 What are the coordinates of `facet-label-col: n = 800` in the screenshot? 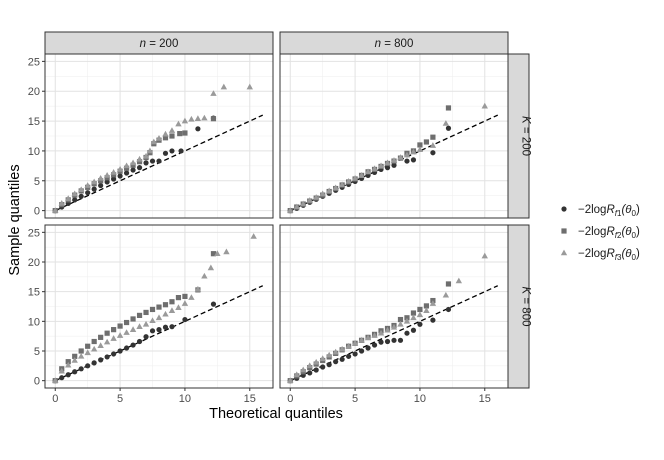 It's located at (394, 44).